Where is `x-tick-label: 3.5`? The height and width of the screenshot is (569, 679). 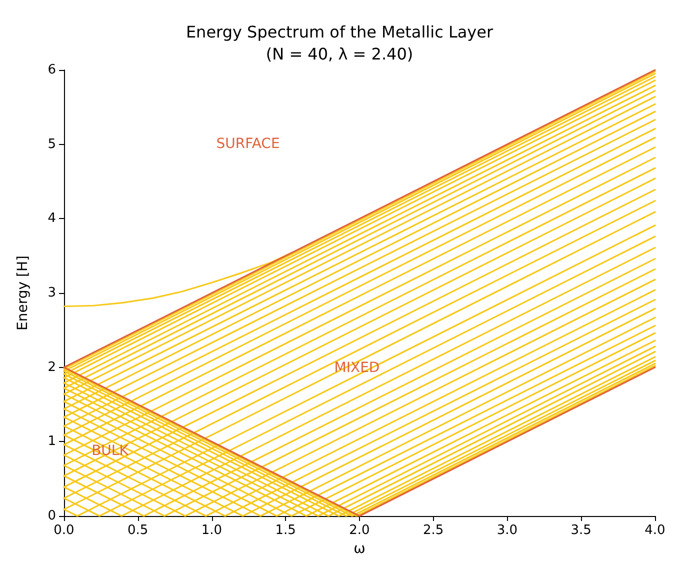
x-tick-label: 3.5 is located at coordinates (581, 530).